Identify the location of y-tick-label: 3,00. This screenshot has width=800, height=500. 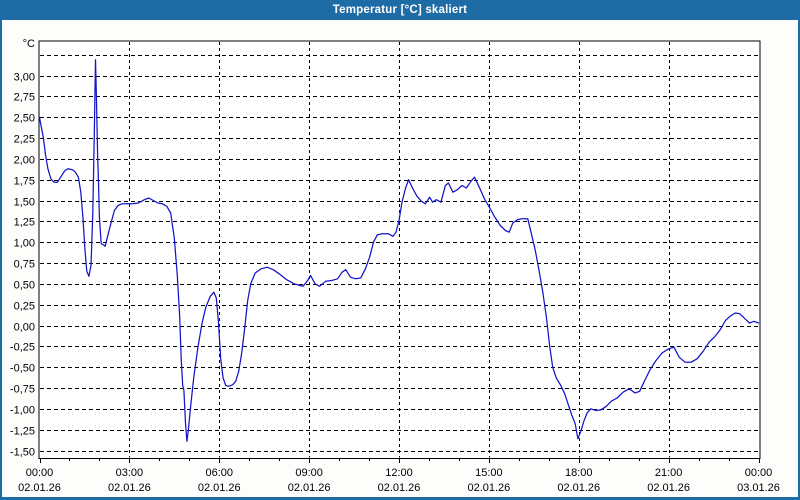
(24, 78).